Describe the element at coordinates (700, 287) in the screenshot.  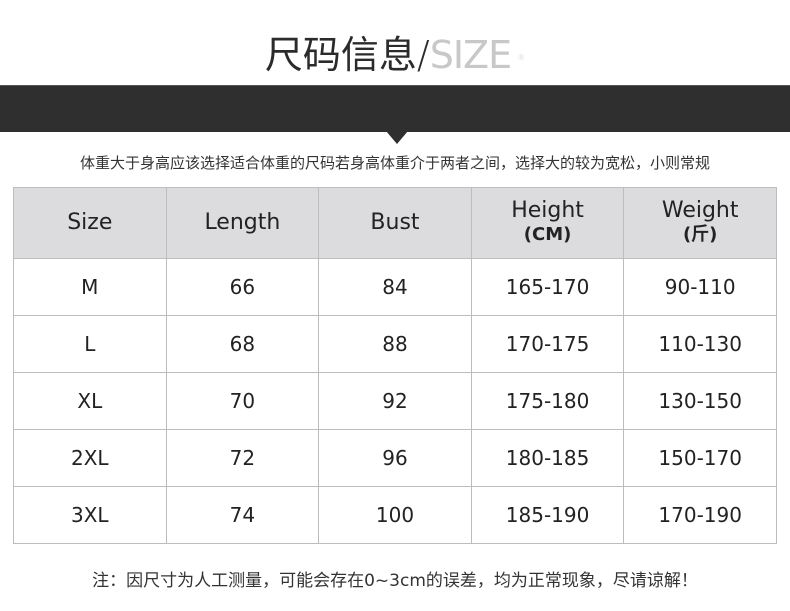
I see `table-cell: 90-110` at that location.